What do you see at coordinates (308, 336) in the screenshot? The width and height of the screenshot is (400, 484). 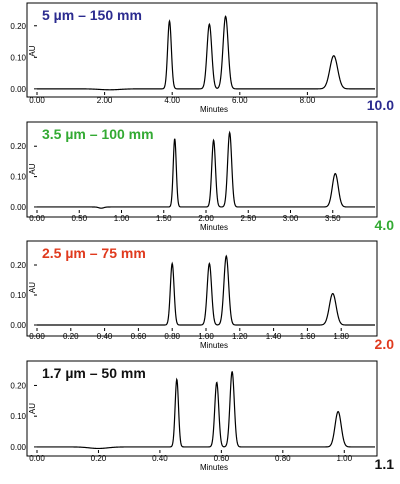 I see `x-tick-label: 1.60` at bounding box center [308, 336].